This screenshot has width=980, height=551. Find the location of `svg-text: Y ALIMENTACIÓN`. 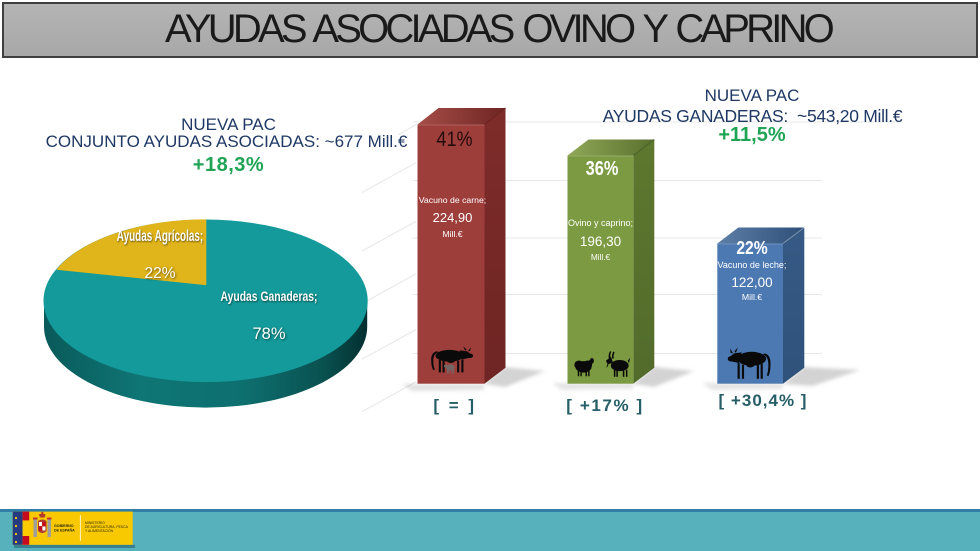

svg-text: Y ALIMENTACIÓN is located at coordinates (99, 530).